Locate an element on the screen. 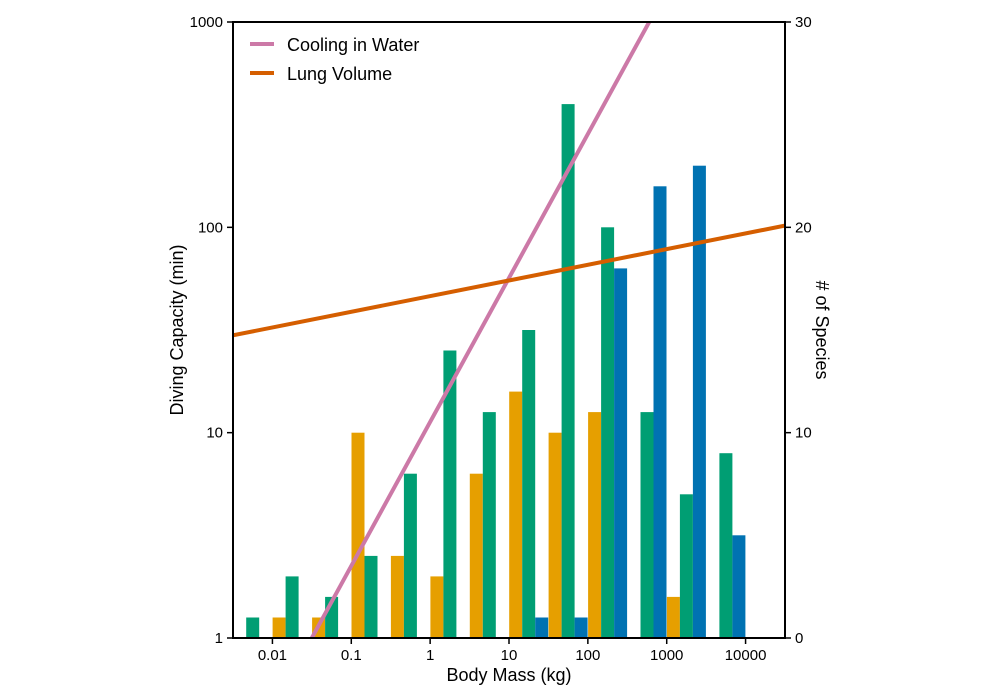 The height and width of the screenshot is (700, 1000). x-tick-label: 100 is located at coordinates (587, 655).